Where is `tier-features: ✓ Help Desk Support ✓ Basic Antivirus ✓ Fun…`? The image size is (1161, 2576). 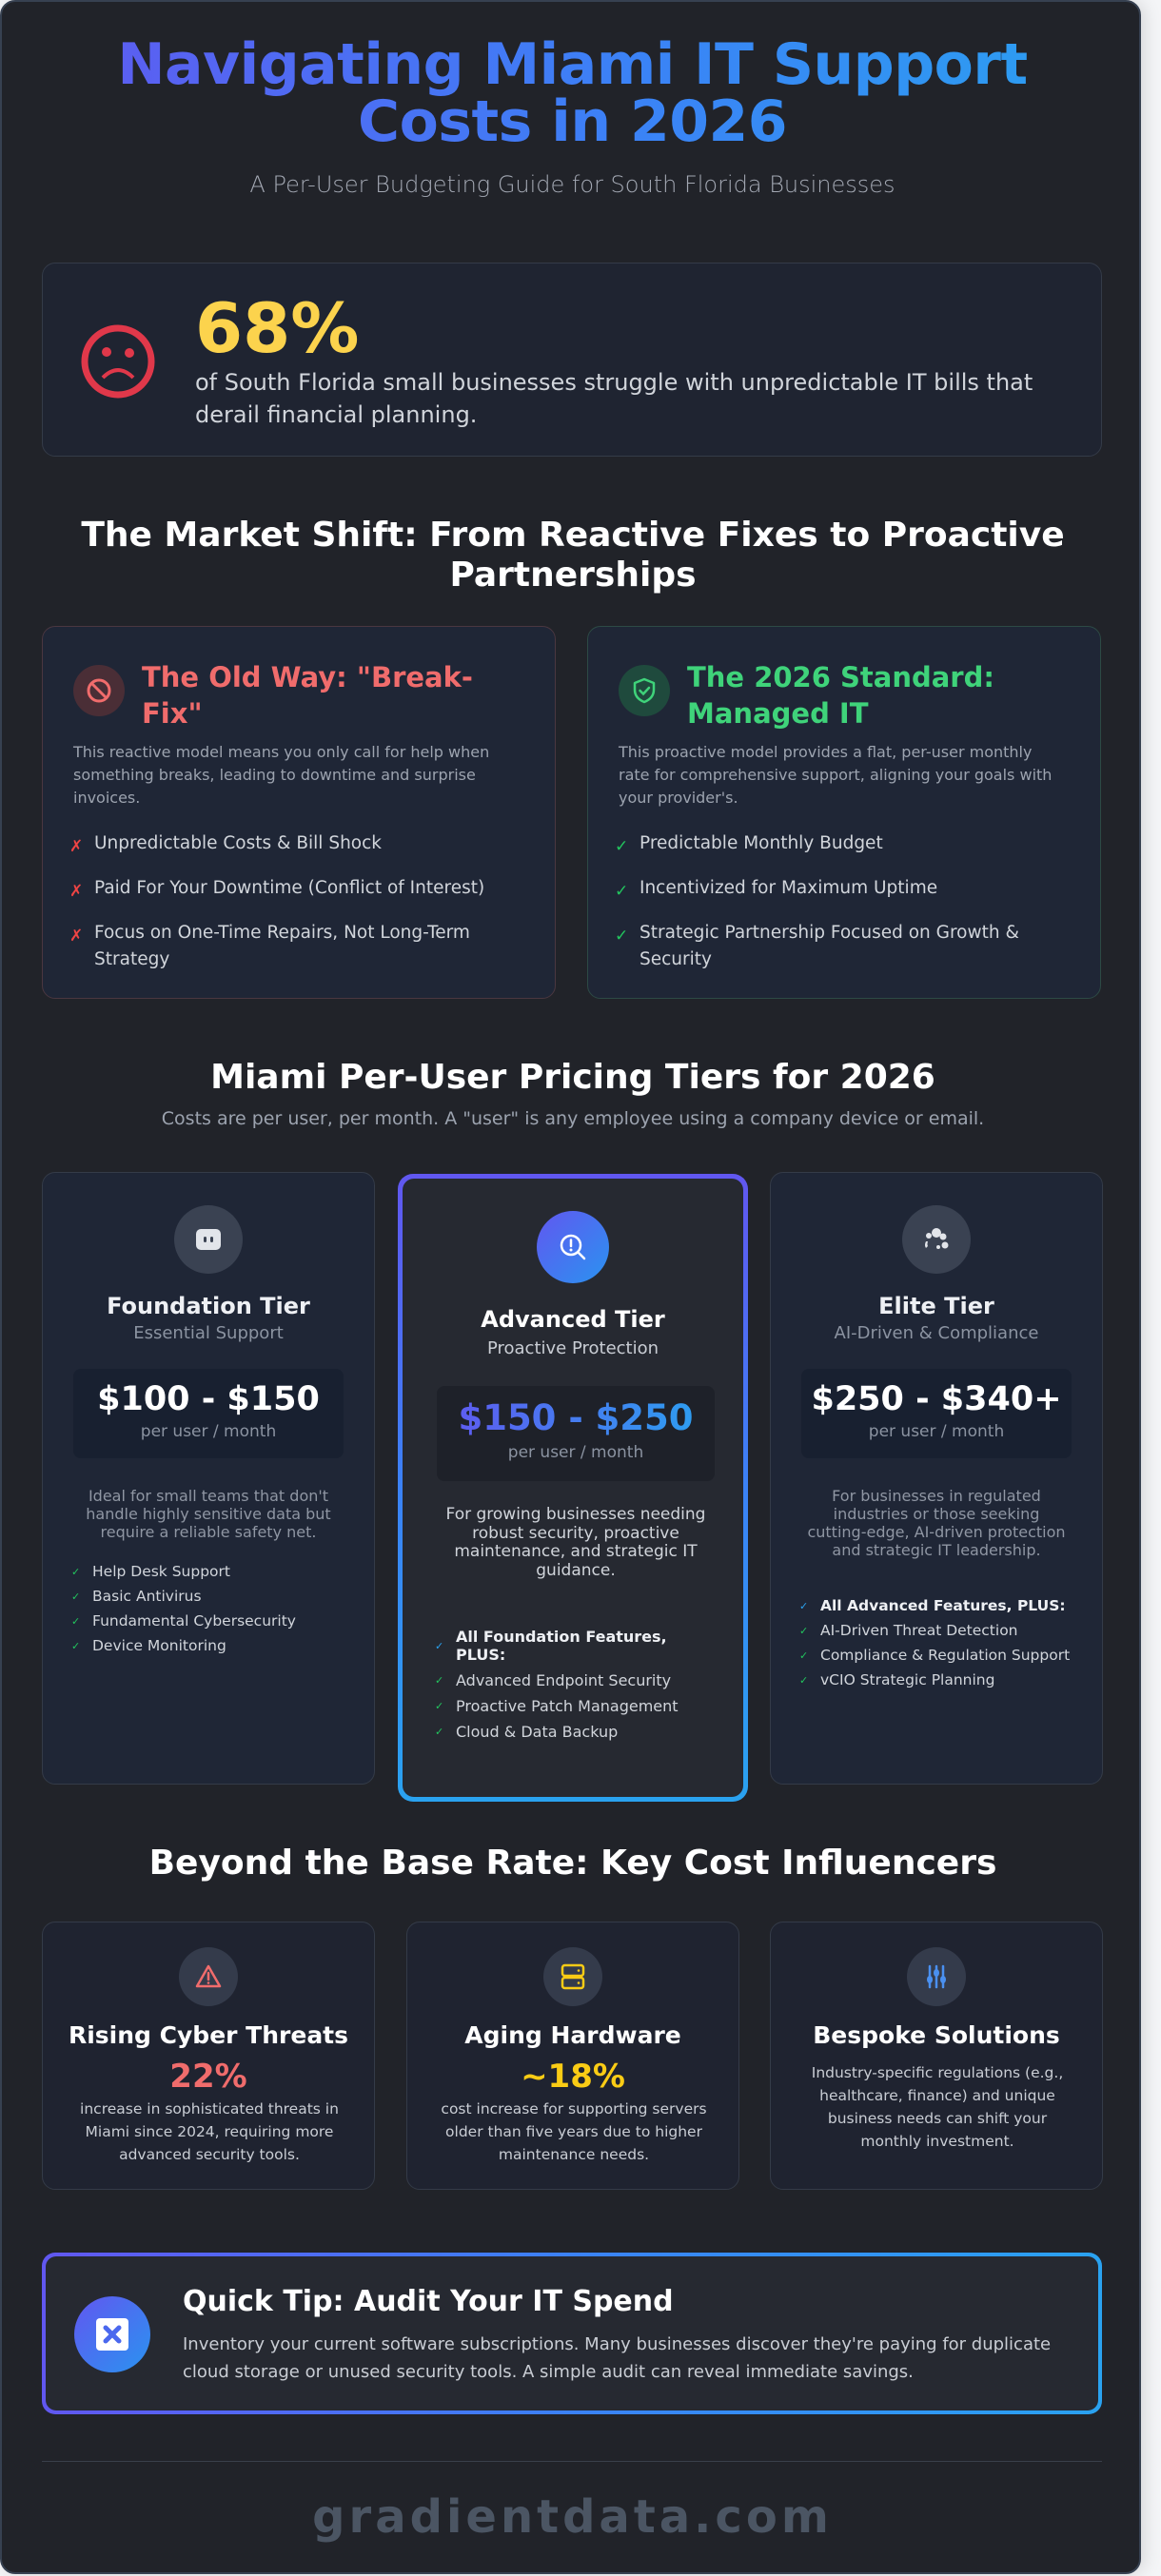 tier-features: ✓ Help Desk Support ✓ Basic Antivirus ✓ Fun… is located at coordinates (214, 1613).